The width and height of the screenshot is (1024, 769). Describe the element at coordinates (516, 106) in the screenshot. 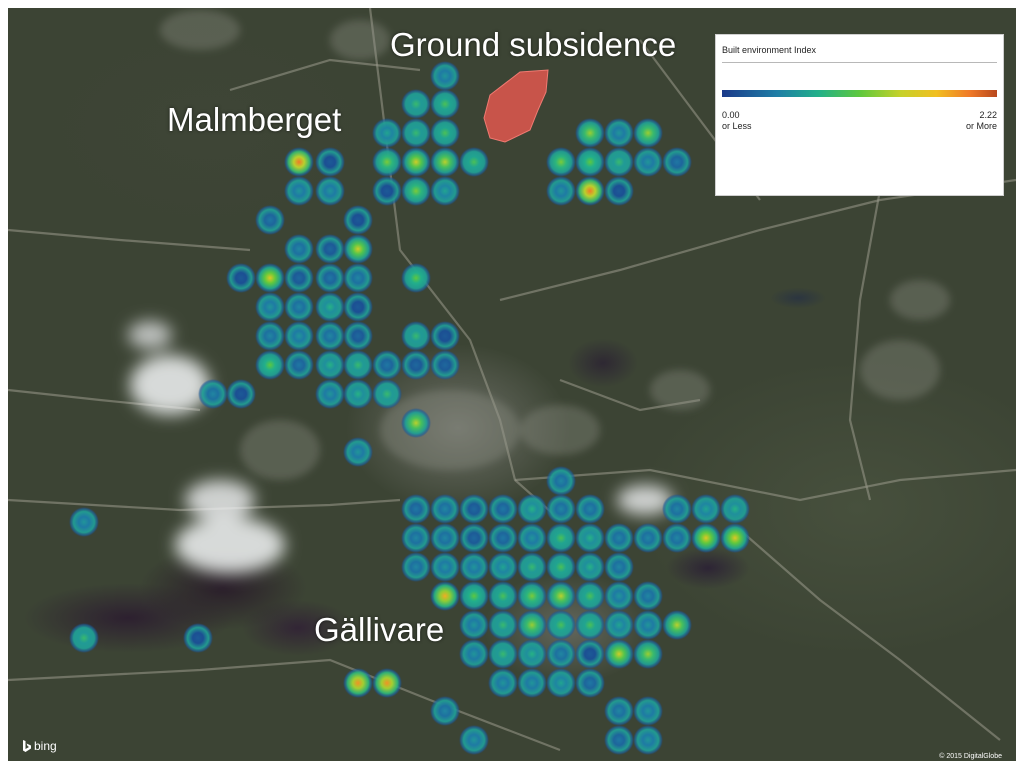

I see `ground-subsidence-area` at that location.